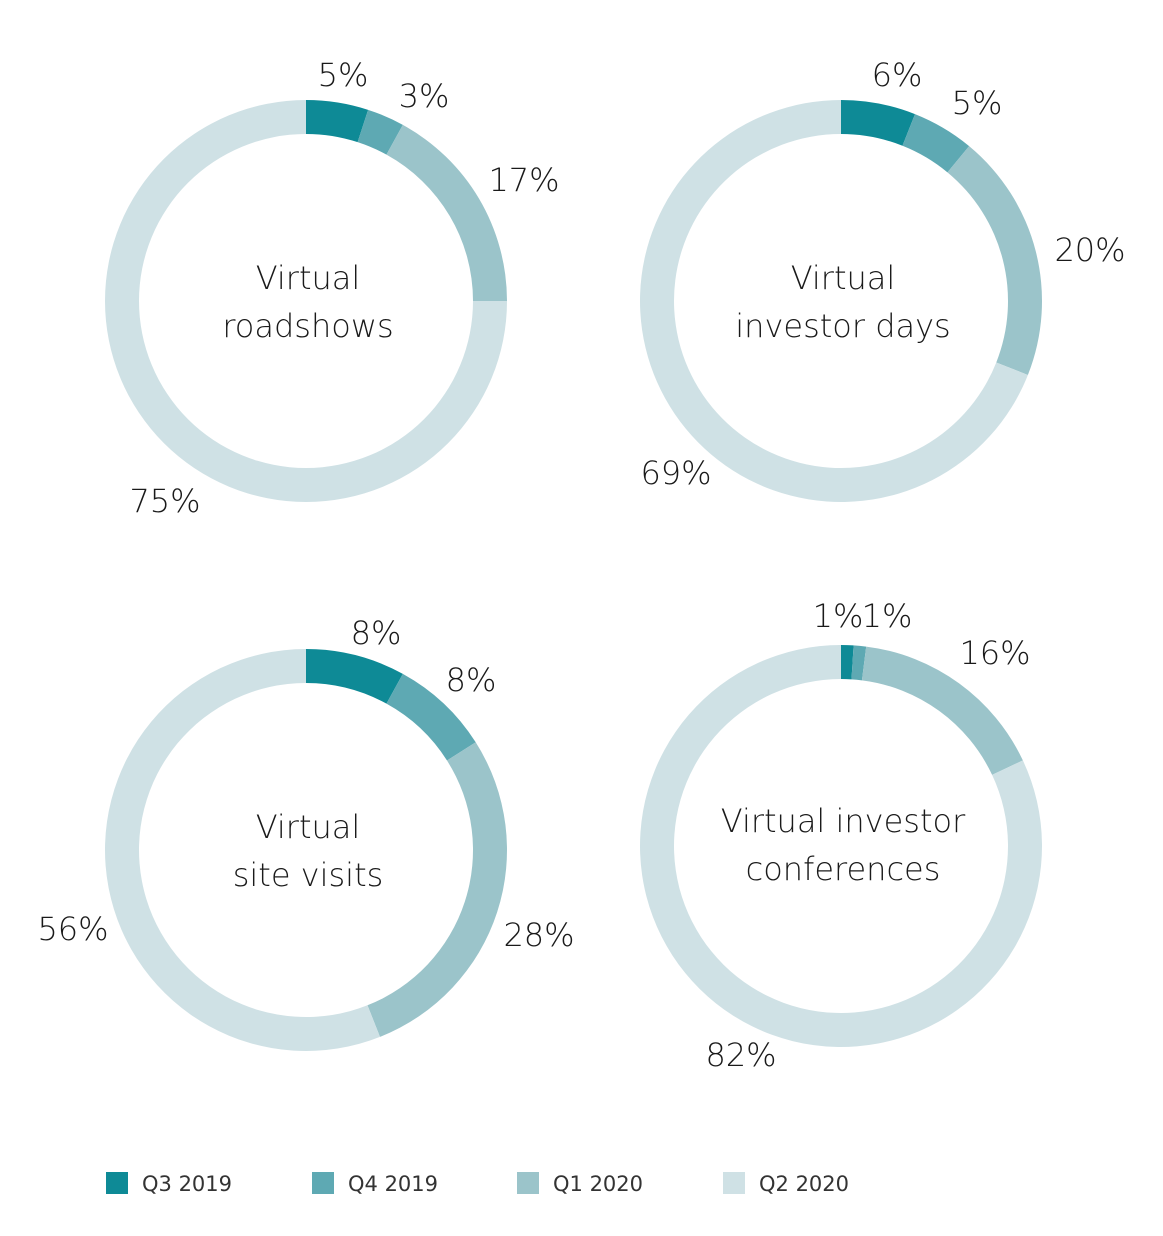 The image size is (1163, 1236). I want to click on data-label-q4-2019: 1%, so click(887, 616).